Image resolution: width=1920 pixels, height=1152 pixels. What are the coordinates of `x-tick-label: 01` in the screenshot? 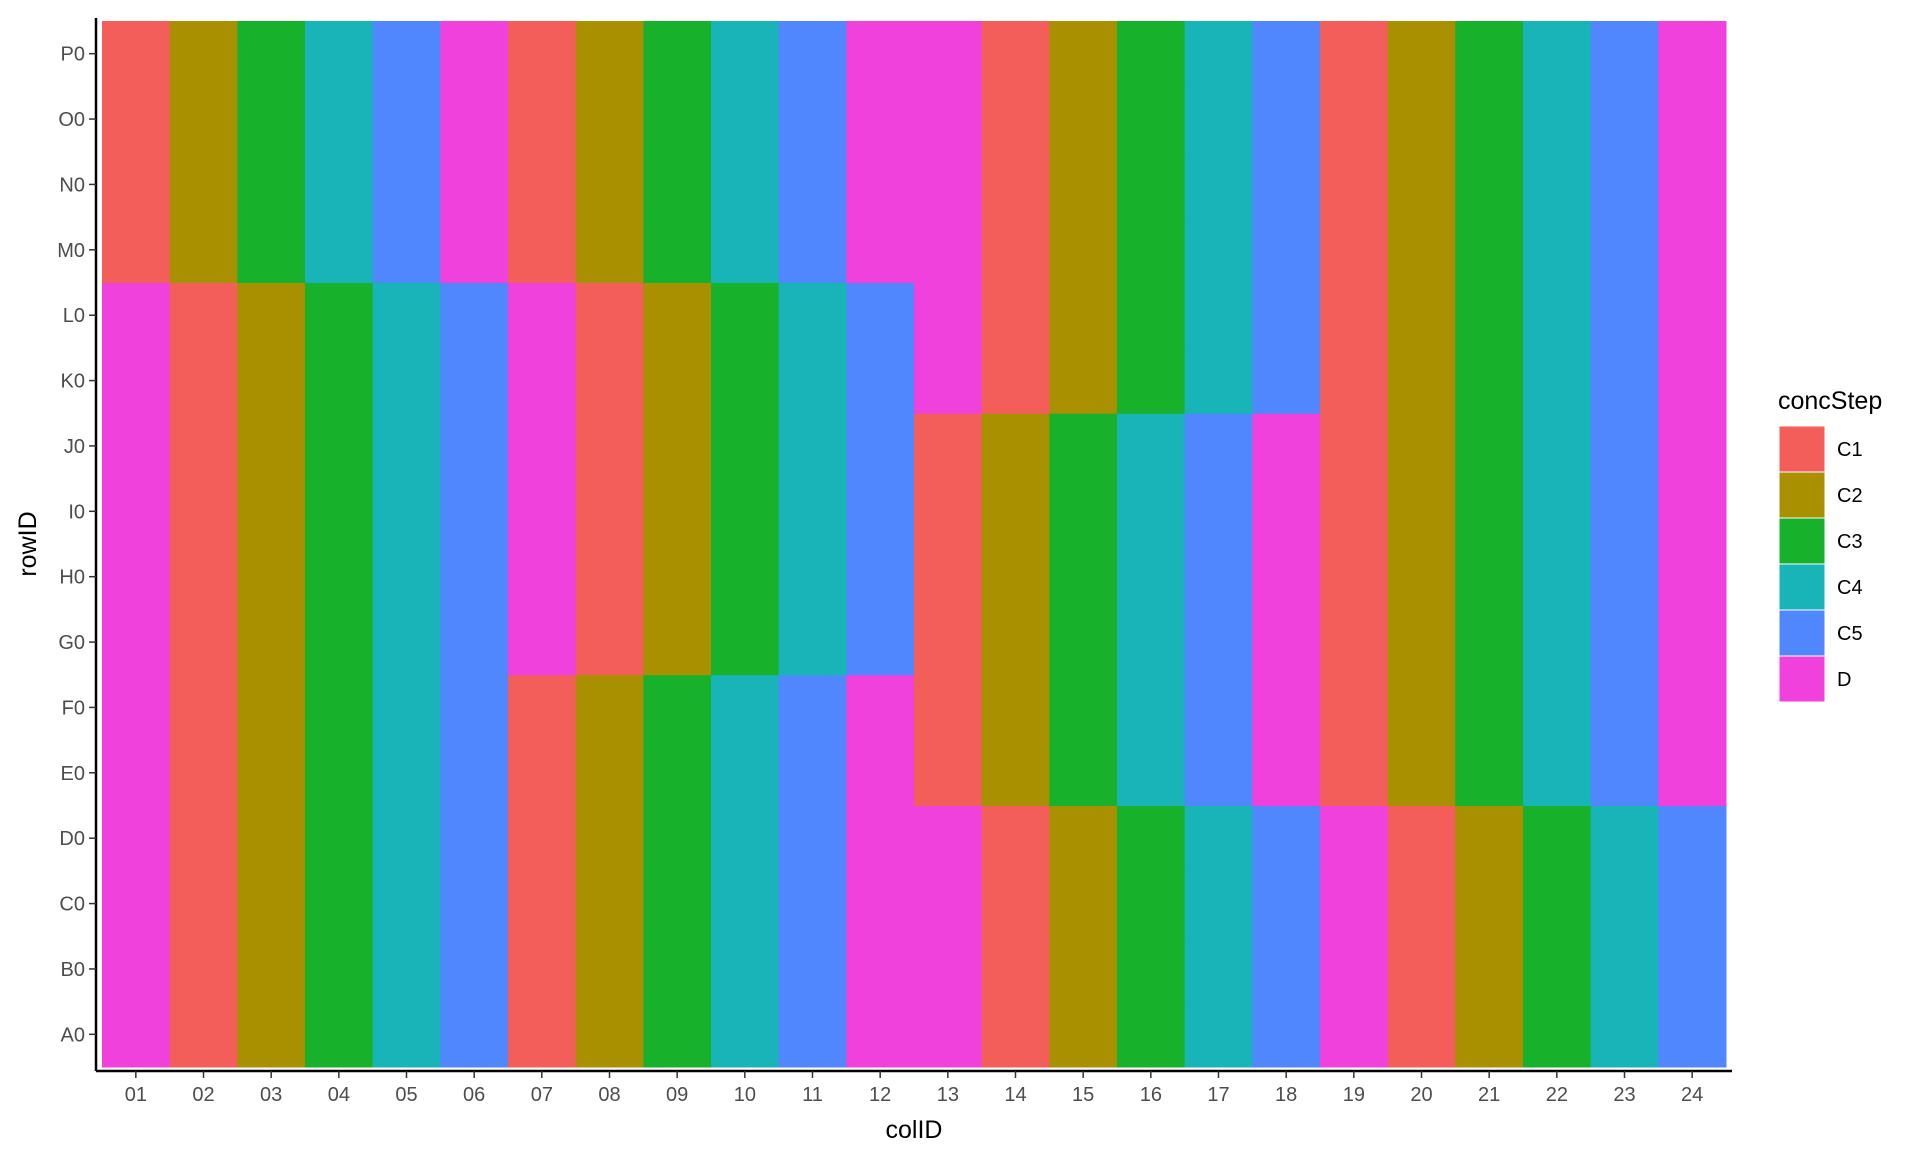 It's located at (136, 1095).